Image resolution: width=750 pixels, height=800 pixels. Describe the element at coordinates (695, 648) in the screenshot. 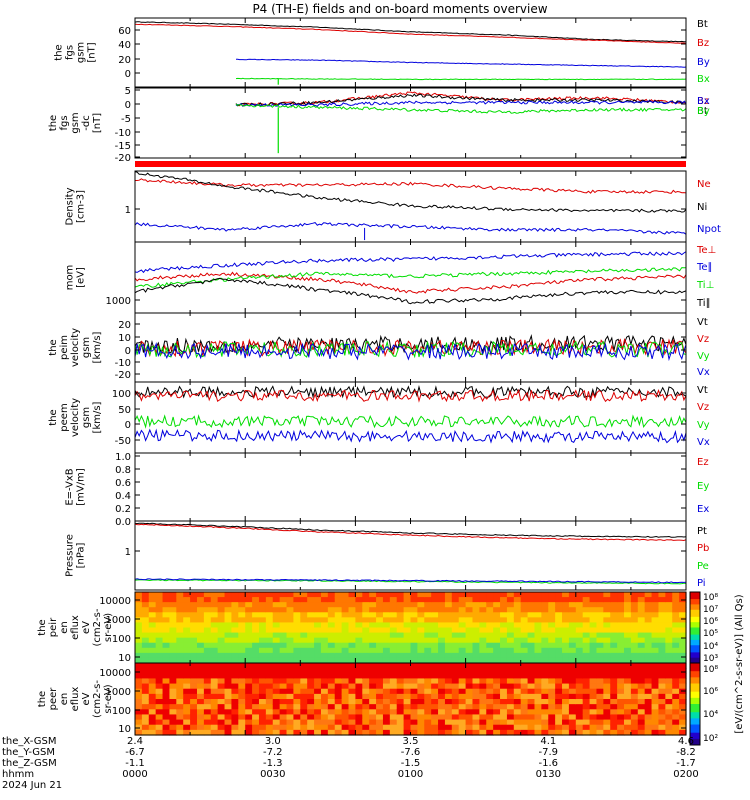

I see `colorbar-top` at that location.